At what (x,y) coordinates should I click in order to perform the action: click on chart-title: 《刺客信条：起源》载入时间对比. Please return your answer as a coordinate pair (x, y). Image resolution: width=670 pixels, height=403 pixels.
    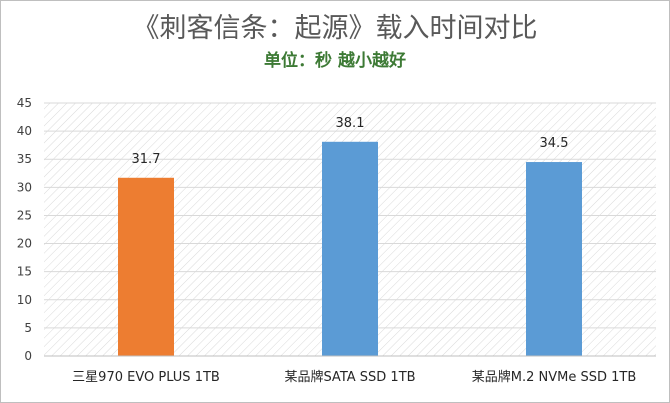
    Looking at the image, I should click on (335, 28).